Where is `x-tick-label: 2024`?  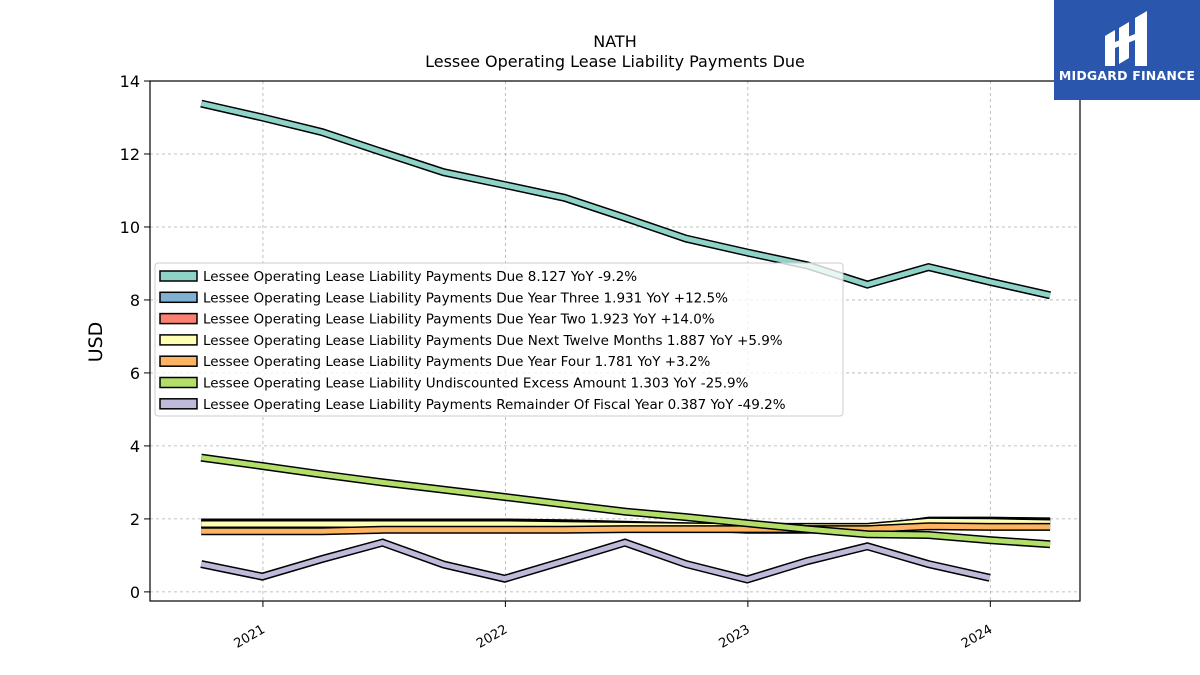
x-tick-label: 2024 is located at coordinates (977, 637).